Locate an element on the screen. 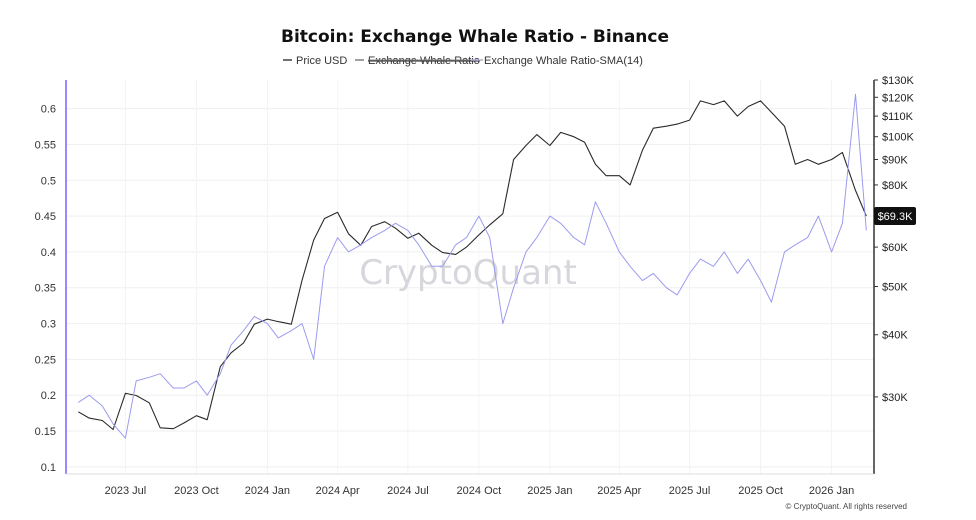 The image size is (976, 520). y-left-tick-label: 0.15 is located at coordinates (45, 432).